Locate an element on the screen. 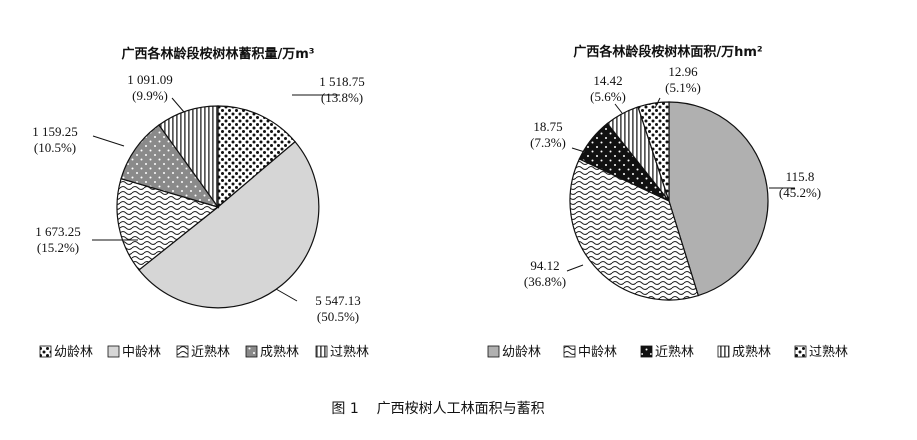 The image size is (917, 440). slice-value-label: 18.75 is located at coordinates (547, 126).